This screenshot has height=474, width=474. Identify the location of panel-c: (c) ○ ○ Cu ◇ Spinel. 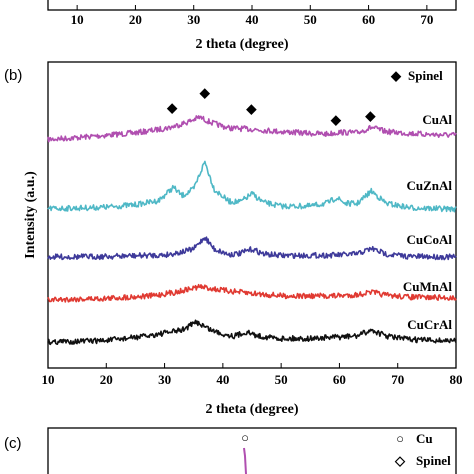
(230, 450).